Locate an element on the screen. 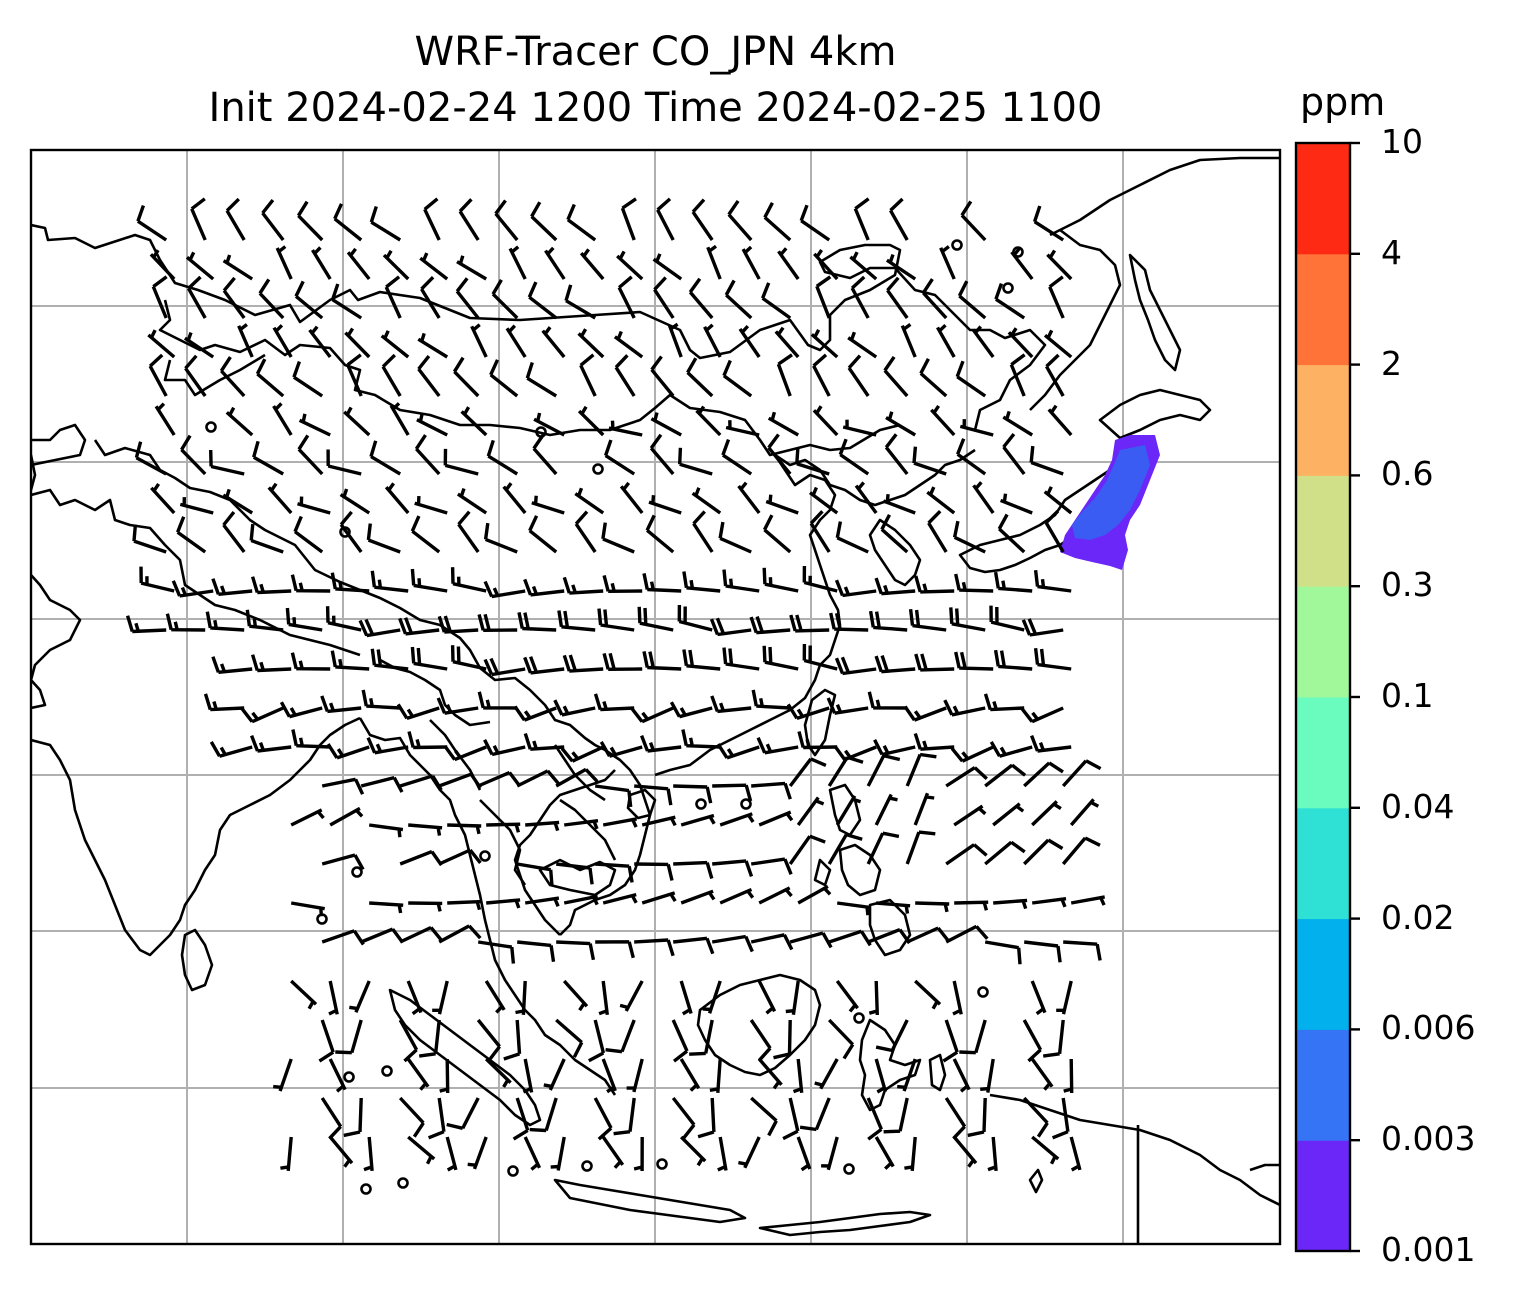 The height and width of the screenshot is (1306, 1528). colorbar-tick-label: 0.6 is located at coordinates (1407, 474).